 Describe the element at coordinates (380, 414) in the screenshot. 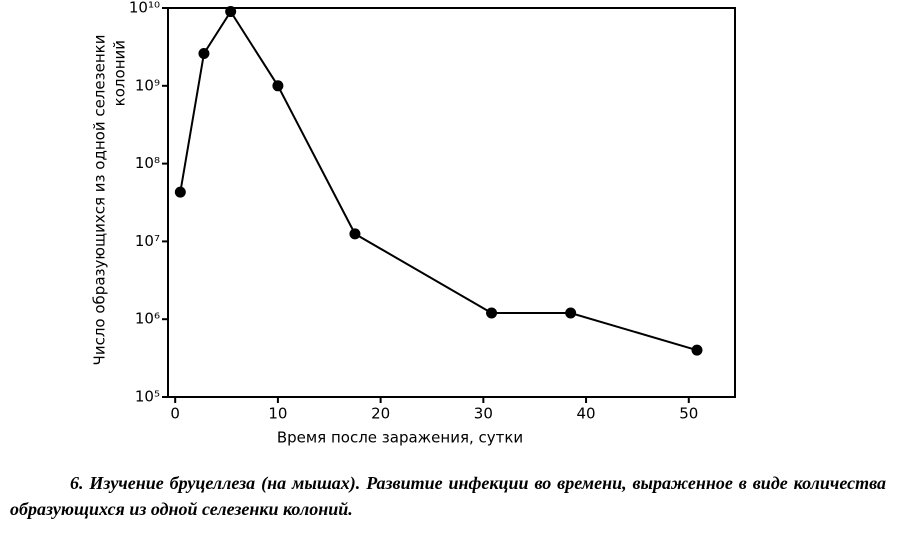

I see `x-tick-label: 20` at that location.